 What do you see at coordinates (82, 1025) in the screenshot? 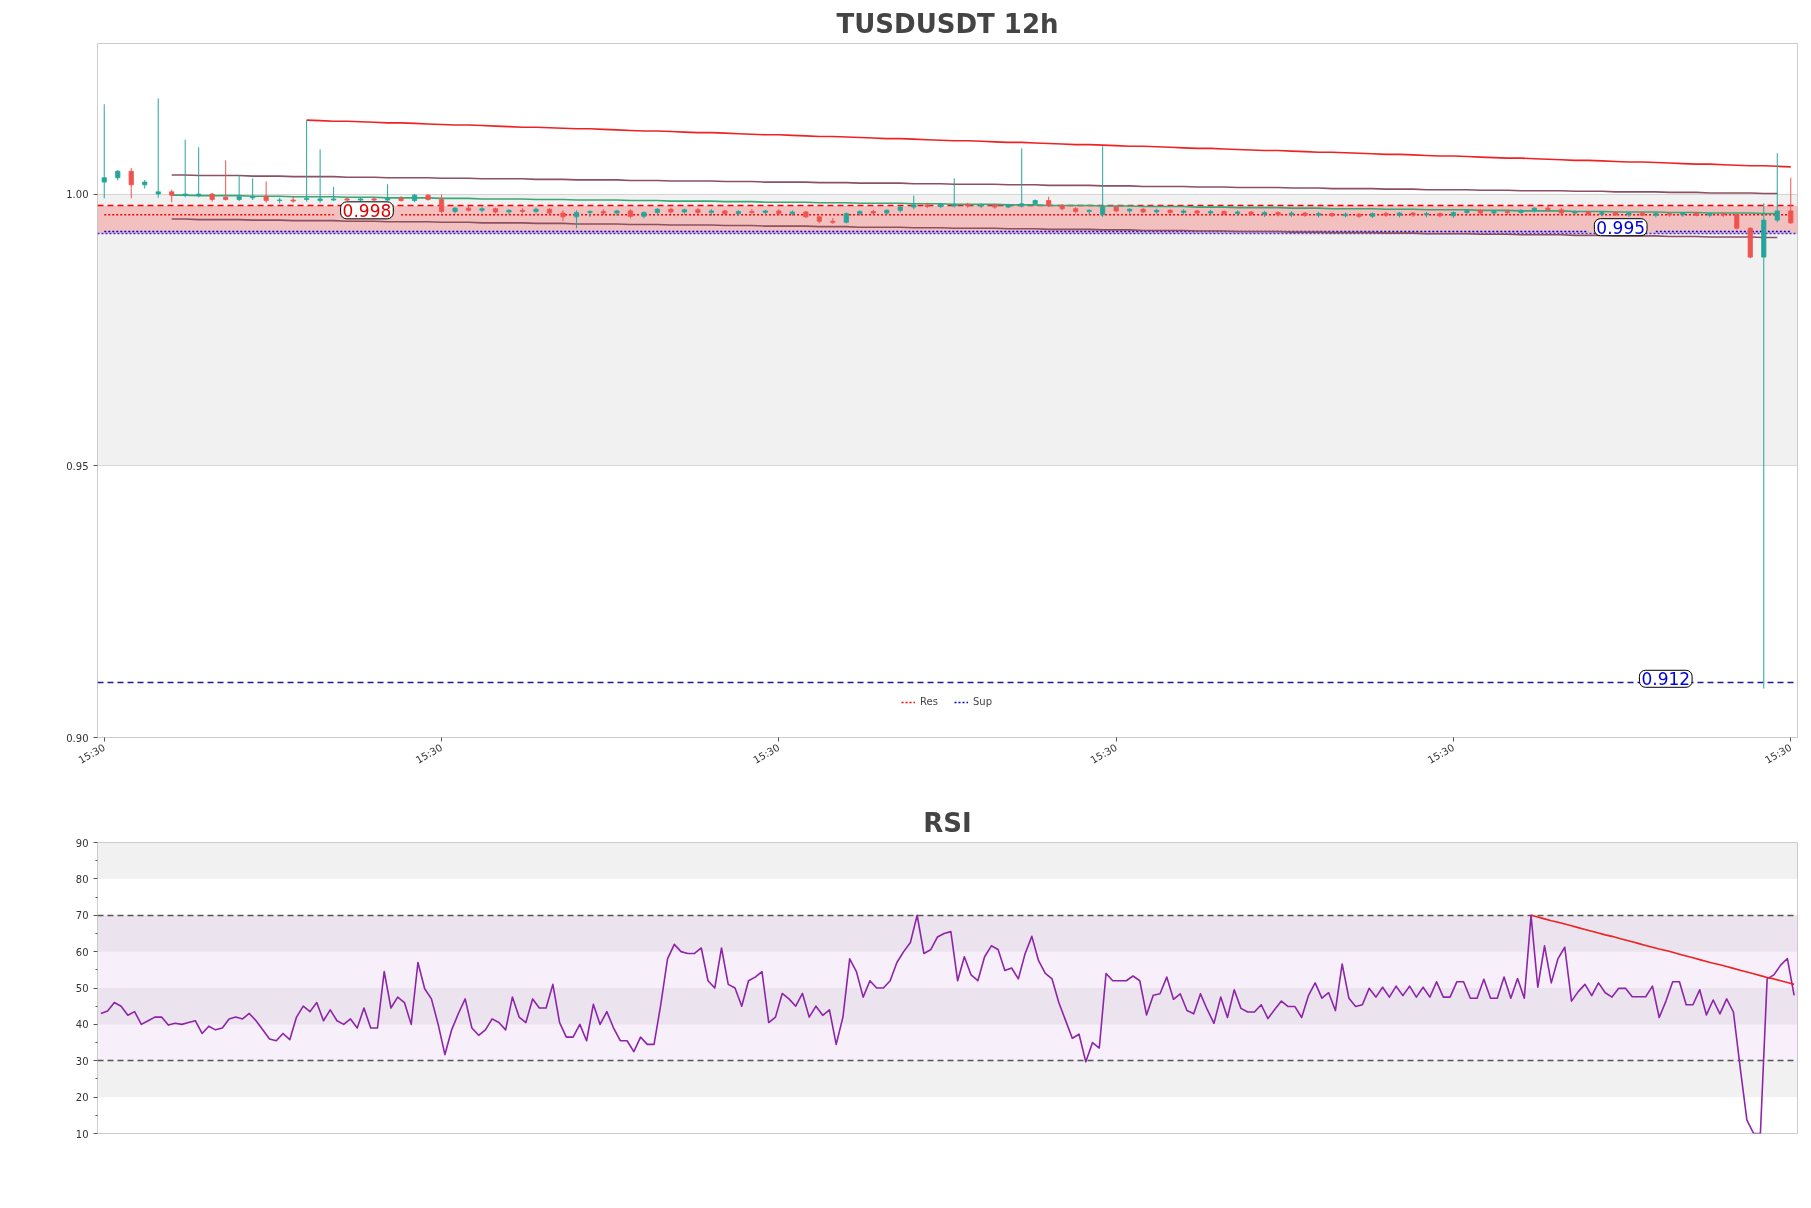
I see `y-tick-label: 40` at bounding box center [82, 1025].